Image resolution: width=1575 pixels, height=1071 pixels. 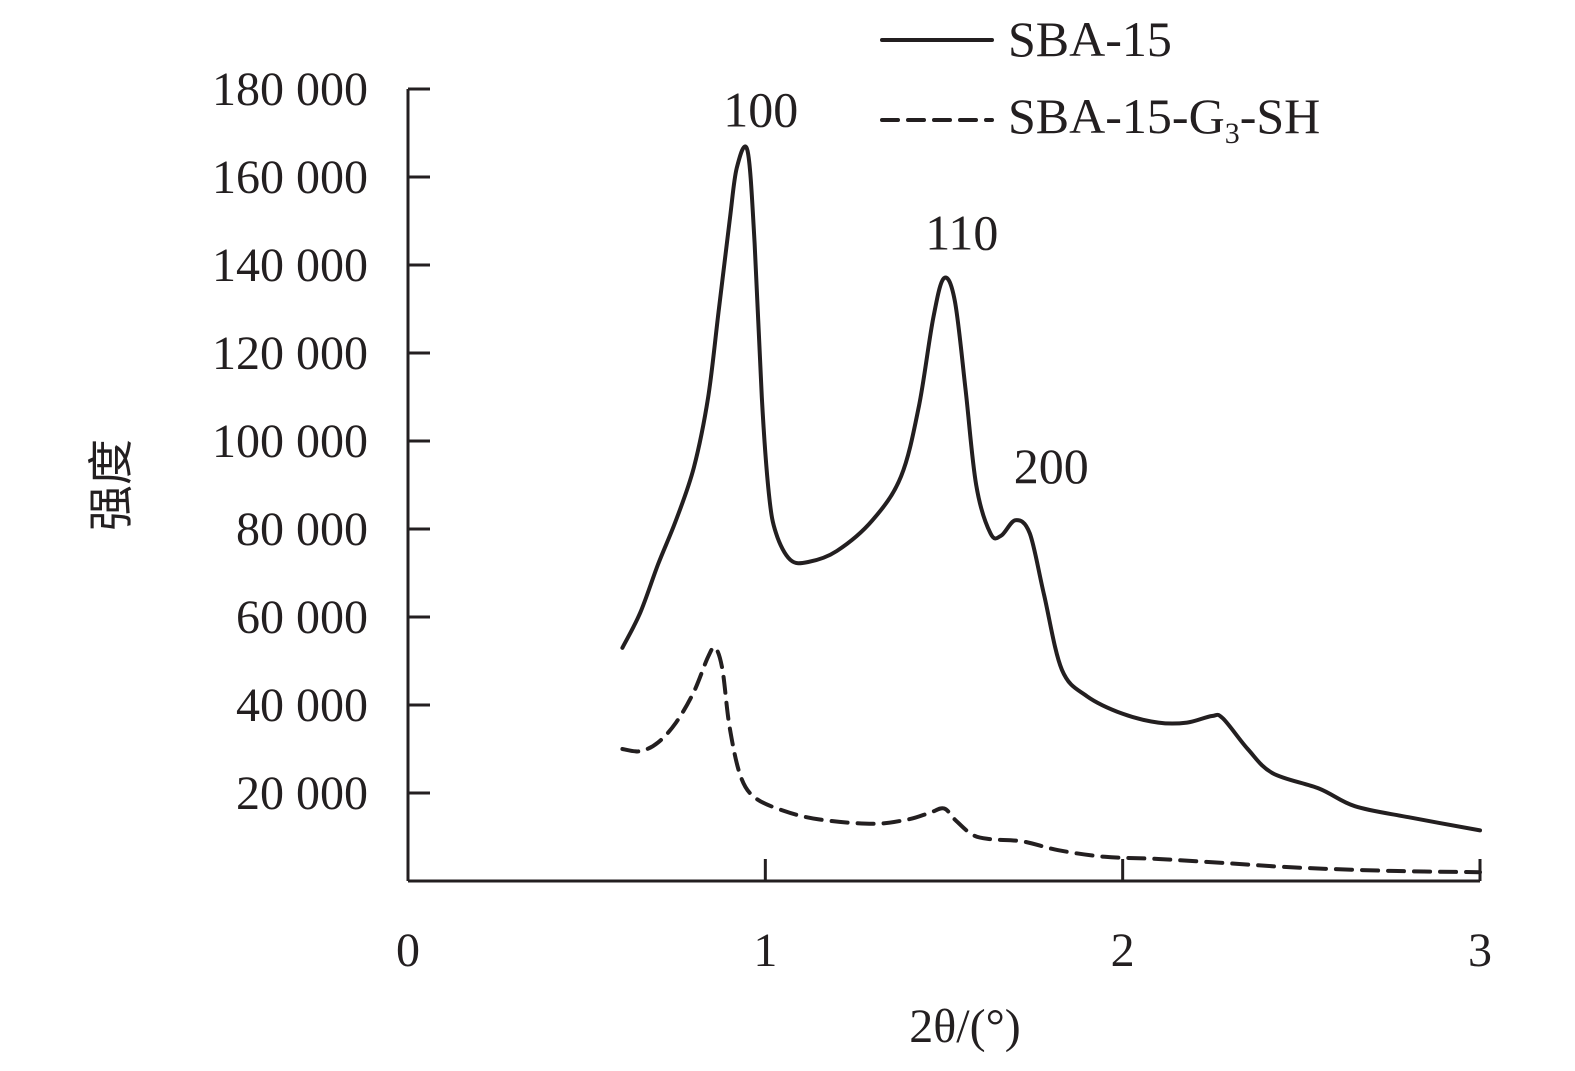 What do you see at coordinates (1480, 950) in the screenshot?
I see `x-tick-label: 3` at bounding box center [1480, 950].